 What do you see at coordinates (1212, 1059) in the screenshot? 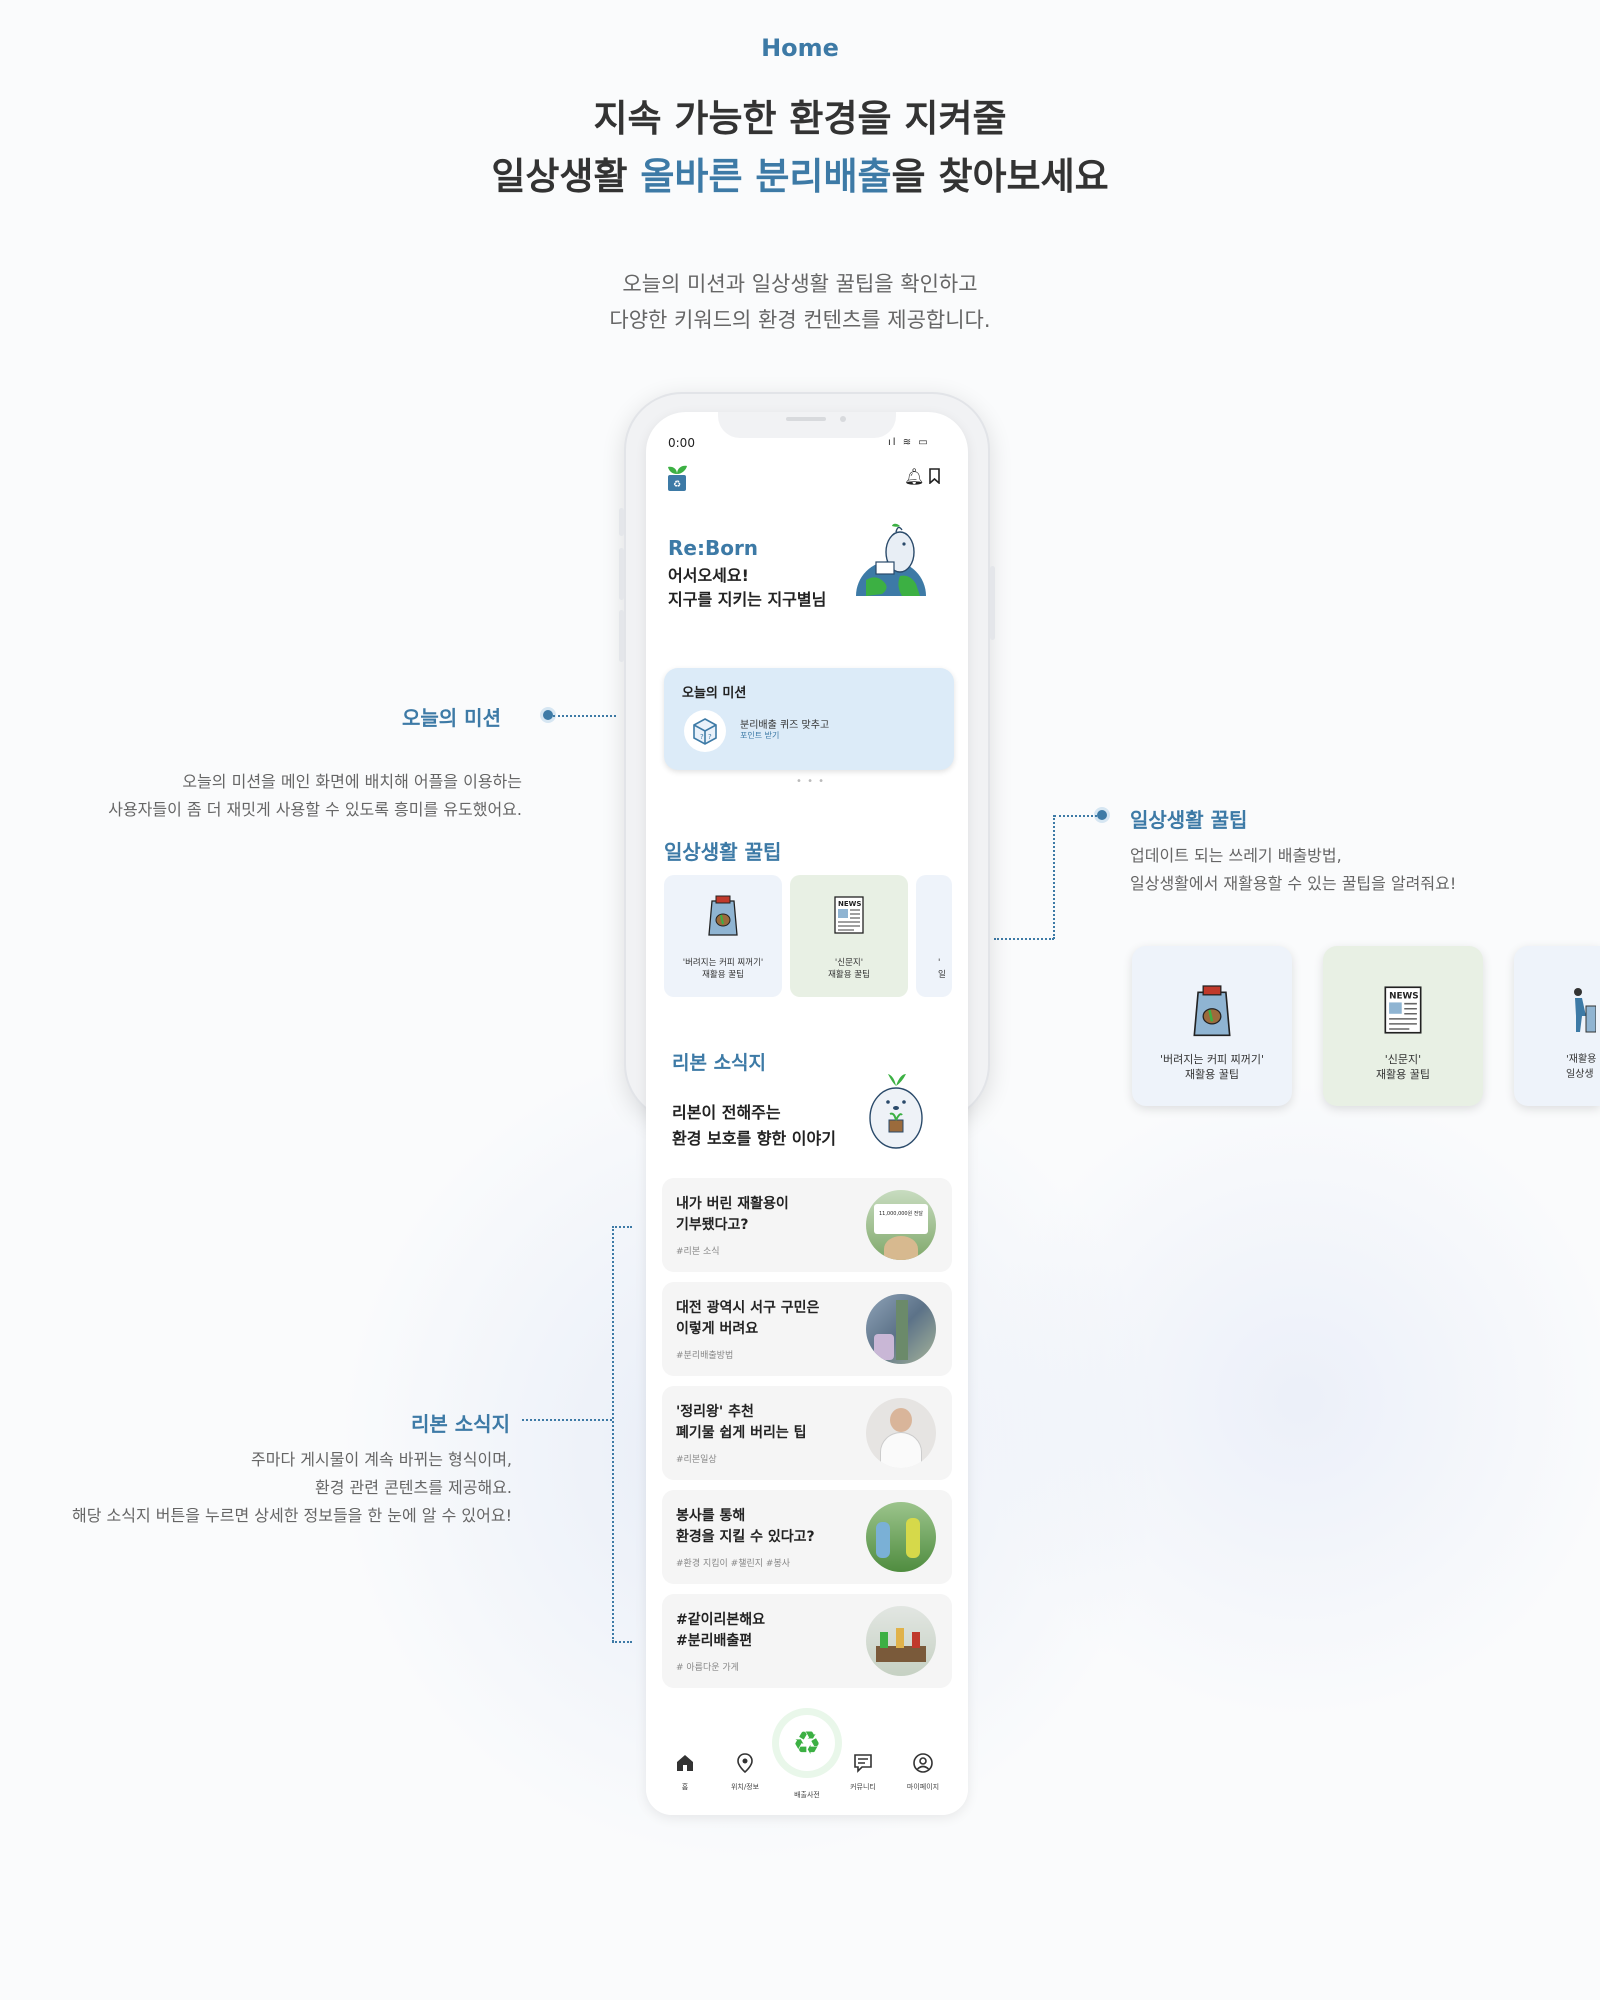
I see `enlarged-tip-caption-line1: '버려지는 커피 찌꺼기'` at bounding box center [1212, 1059].